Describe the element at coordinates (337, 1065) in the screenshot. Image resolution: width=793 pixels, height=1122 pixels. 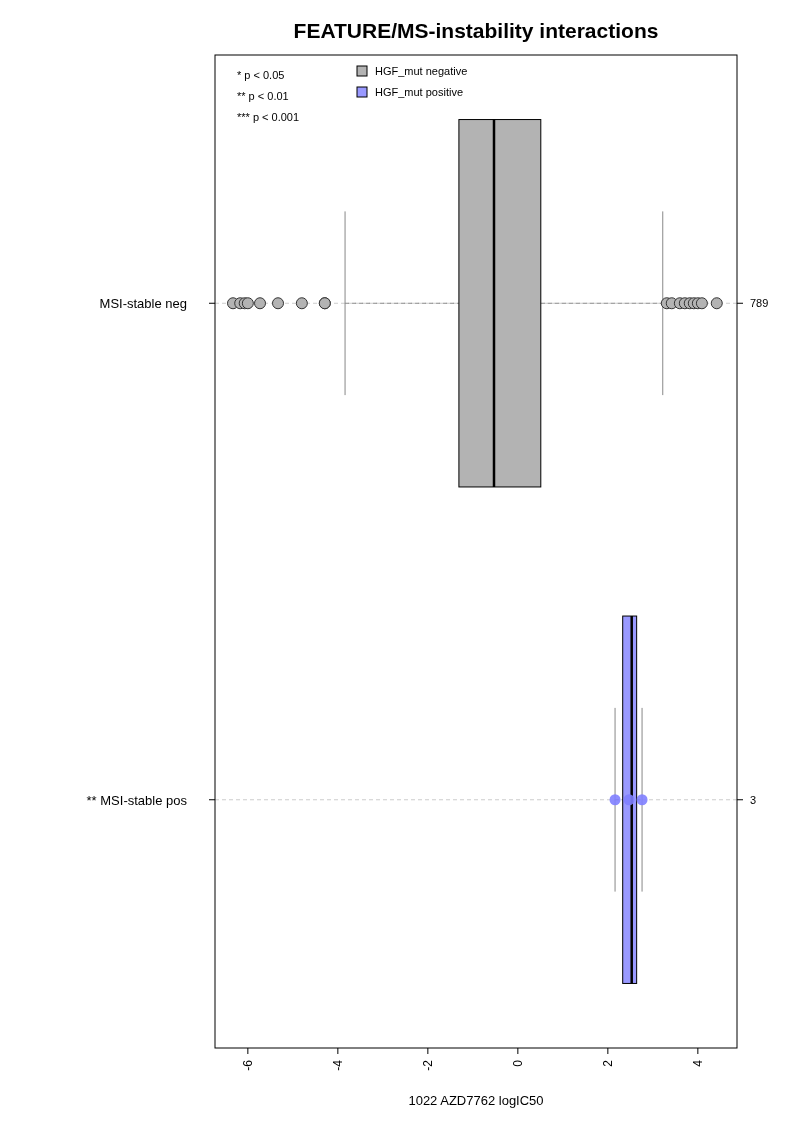
I see `x-tick-label: -4` at that location.